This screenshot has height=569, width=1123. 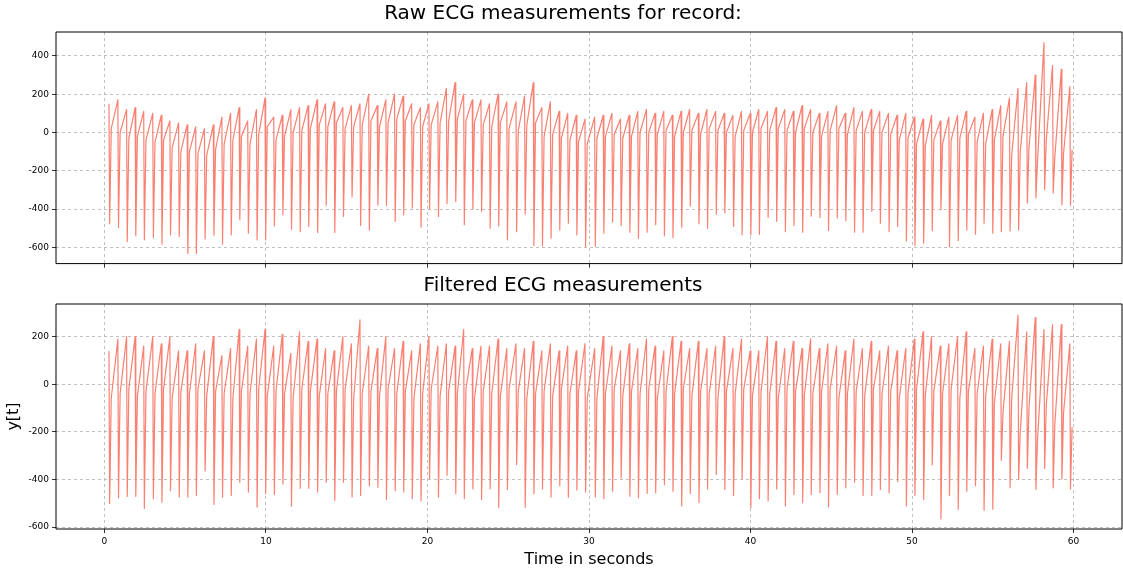 I want to click on x-tick-label: 60, so click(x=1073, y=540).